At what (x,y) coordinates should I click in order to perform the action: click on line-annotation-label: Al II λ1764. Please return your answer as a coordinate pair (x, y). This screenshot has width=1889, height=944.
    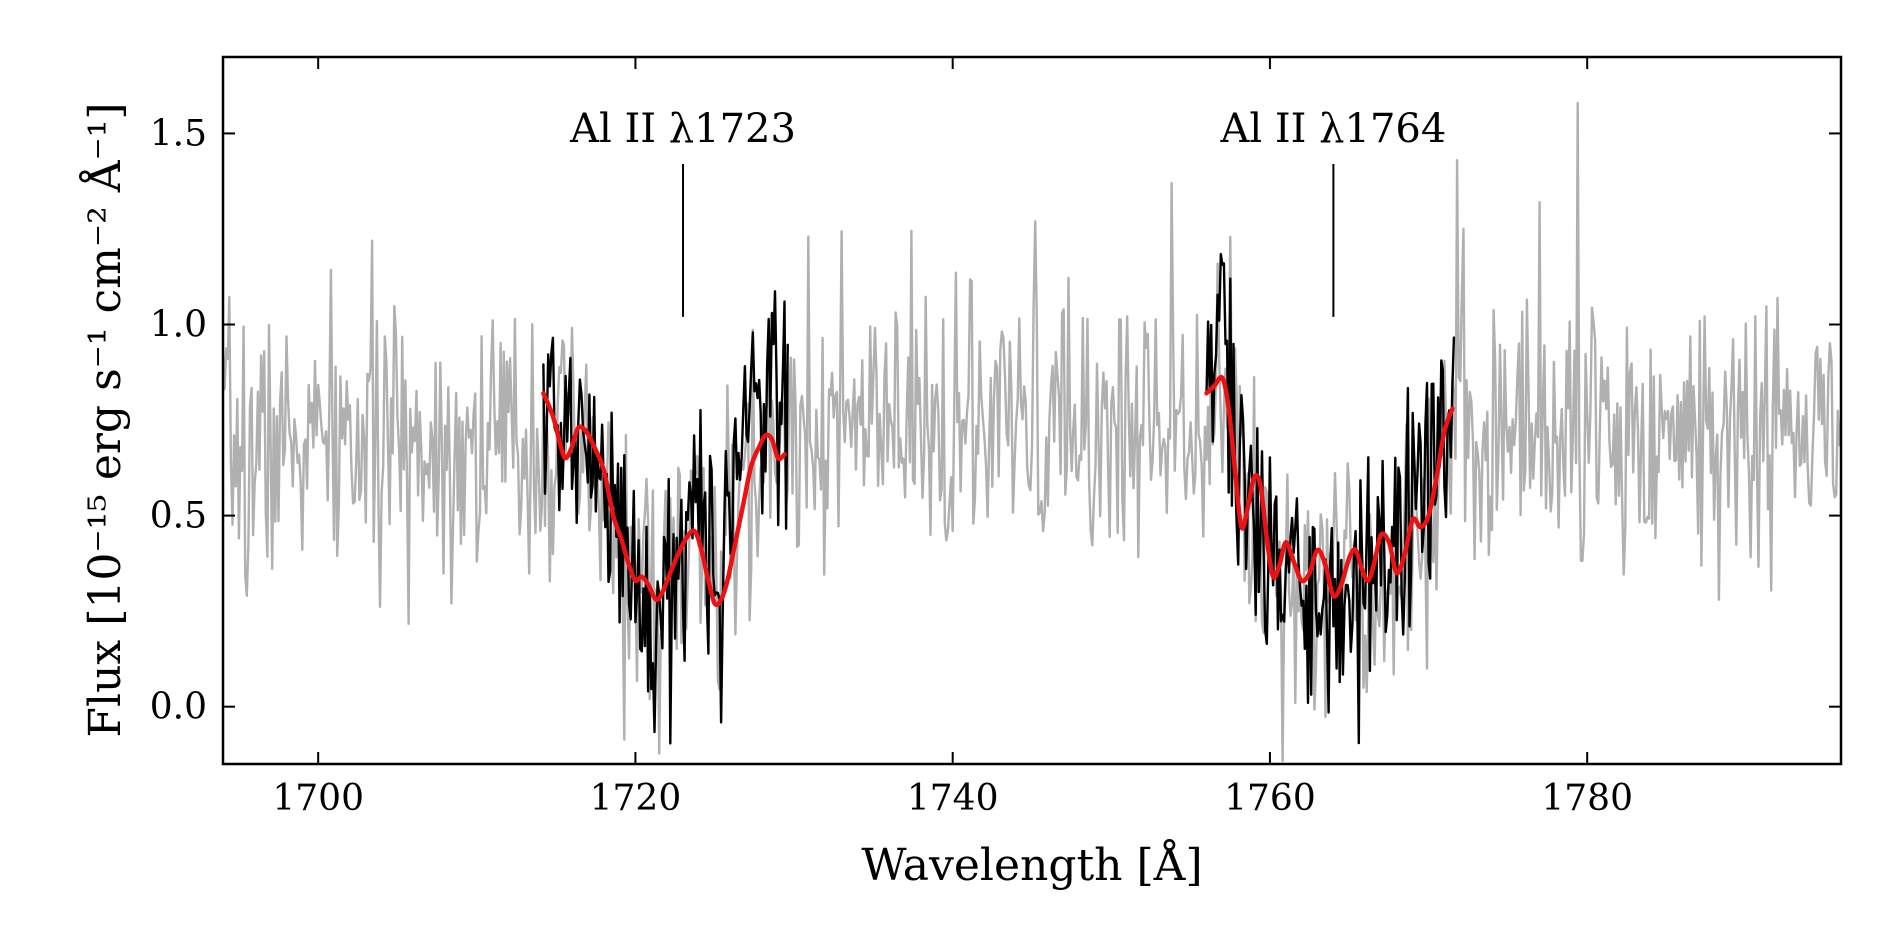
    Looking at the image, I should click on (1332, 129).